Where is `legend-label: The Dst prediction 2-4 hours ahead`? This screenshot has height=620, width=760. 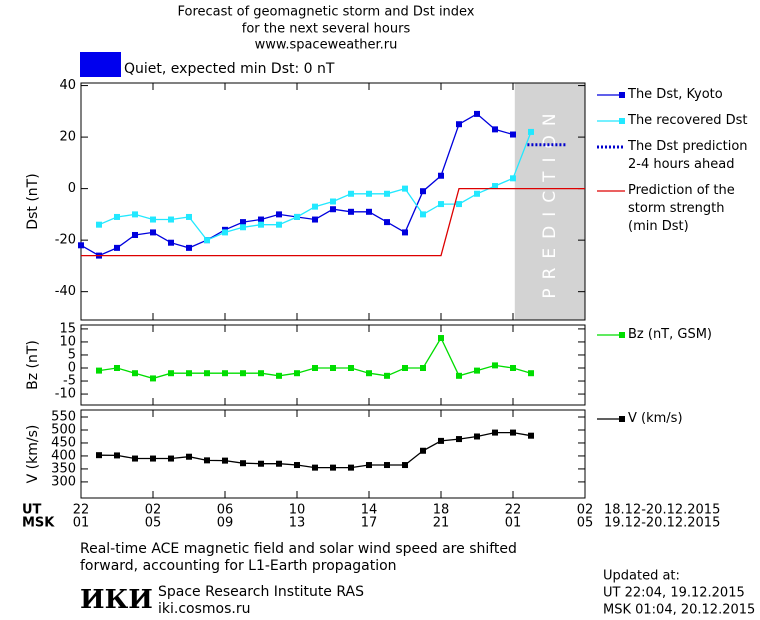
legend-label: The Dst prediction 2-4 hours ahead is located at coordinates (688, 155).